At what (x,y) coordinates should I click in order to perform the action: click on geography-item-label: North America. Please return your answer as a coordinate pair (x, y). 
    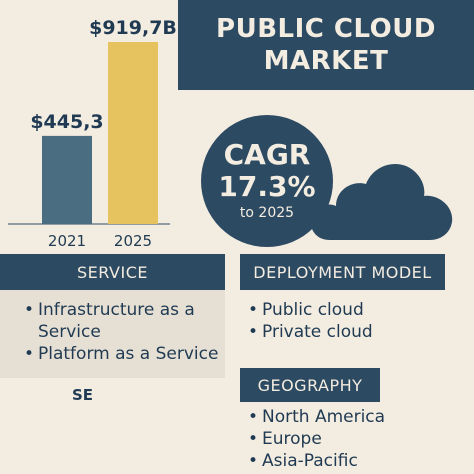
    Looking at the image, I should click on (324, 417).